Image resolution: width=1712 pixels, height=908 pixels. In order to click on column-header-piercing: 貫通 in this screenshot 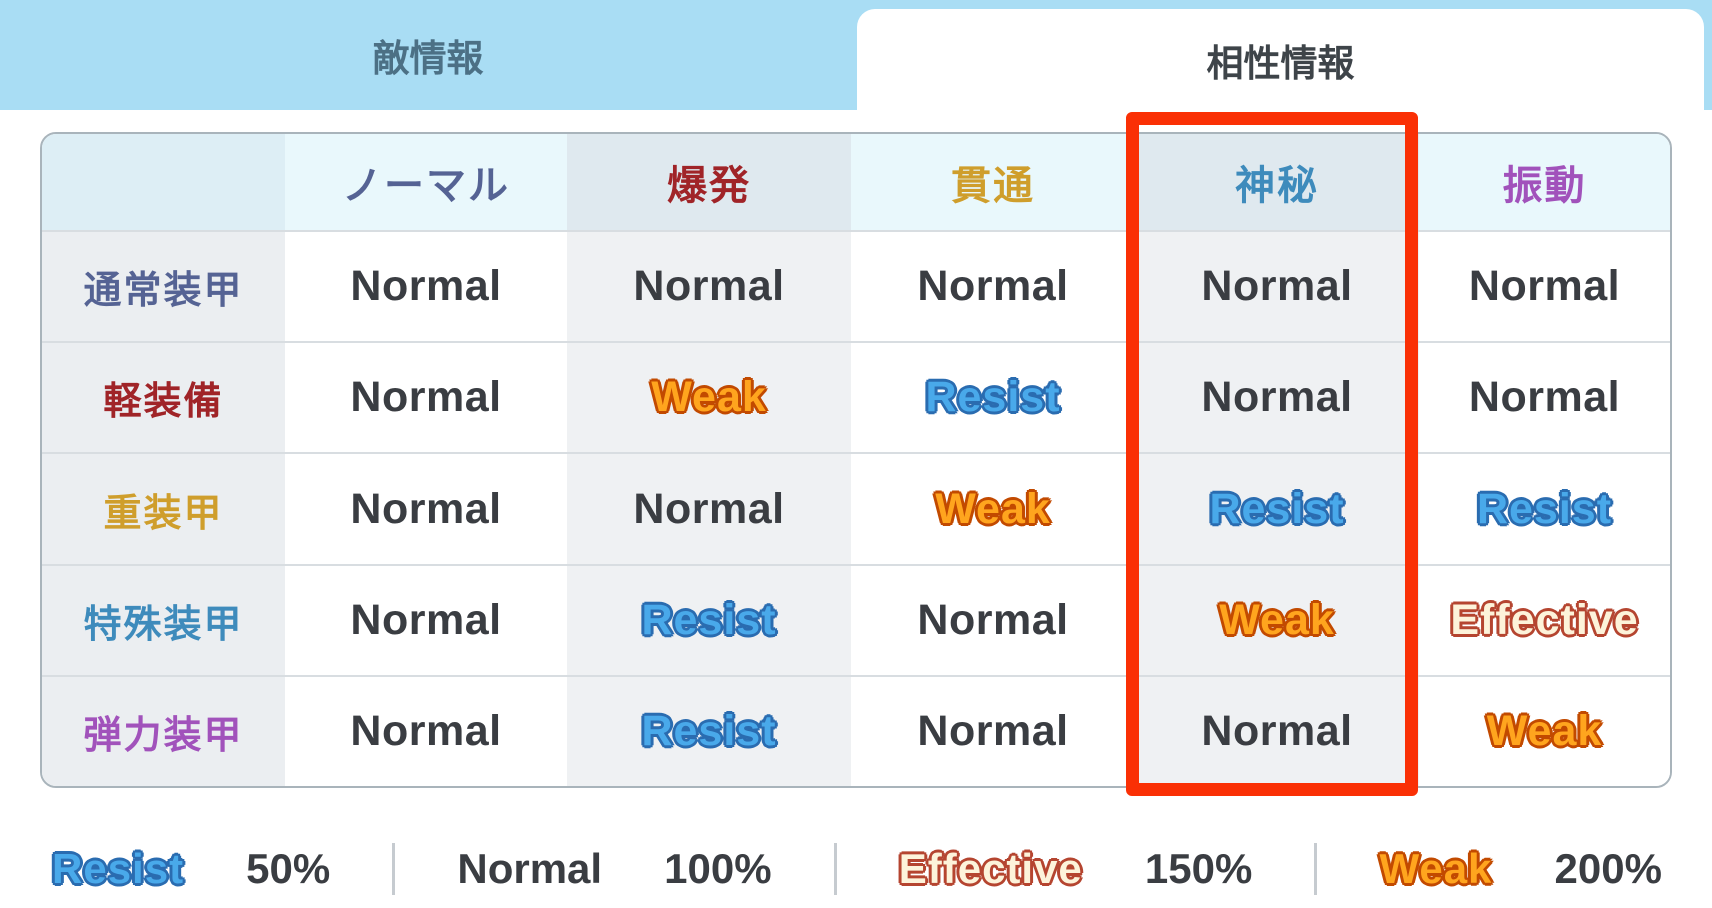, I will do `click(993, 182)`.